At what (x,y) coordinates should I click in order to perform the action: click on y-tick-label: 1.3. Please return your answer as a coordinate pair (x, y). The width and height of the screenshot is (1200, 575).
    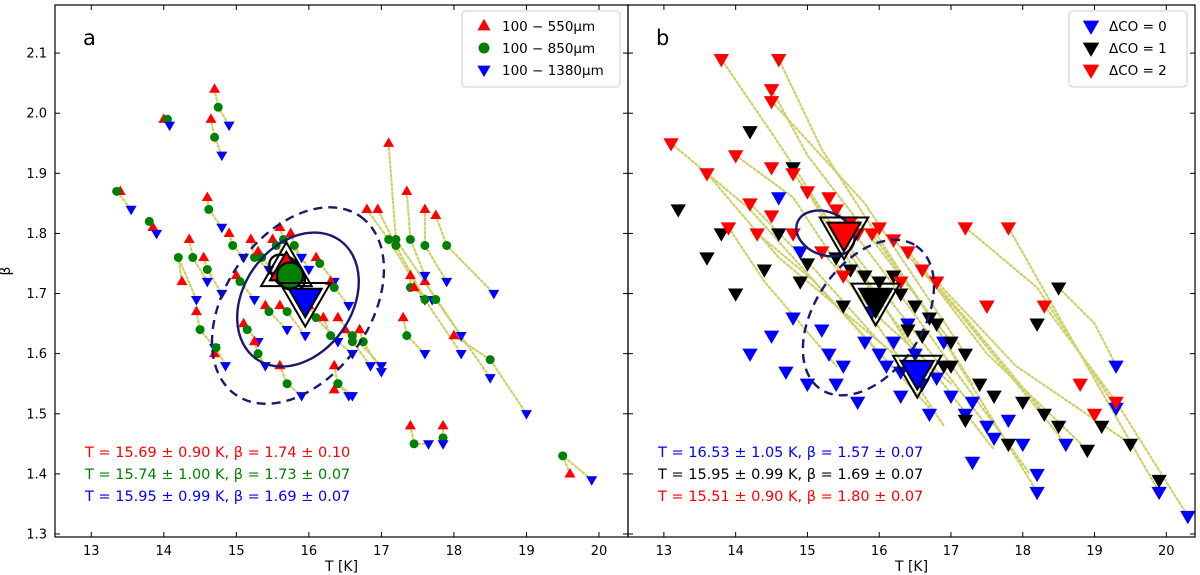
    Looking at the image, I should click on (36, 534).